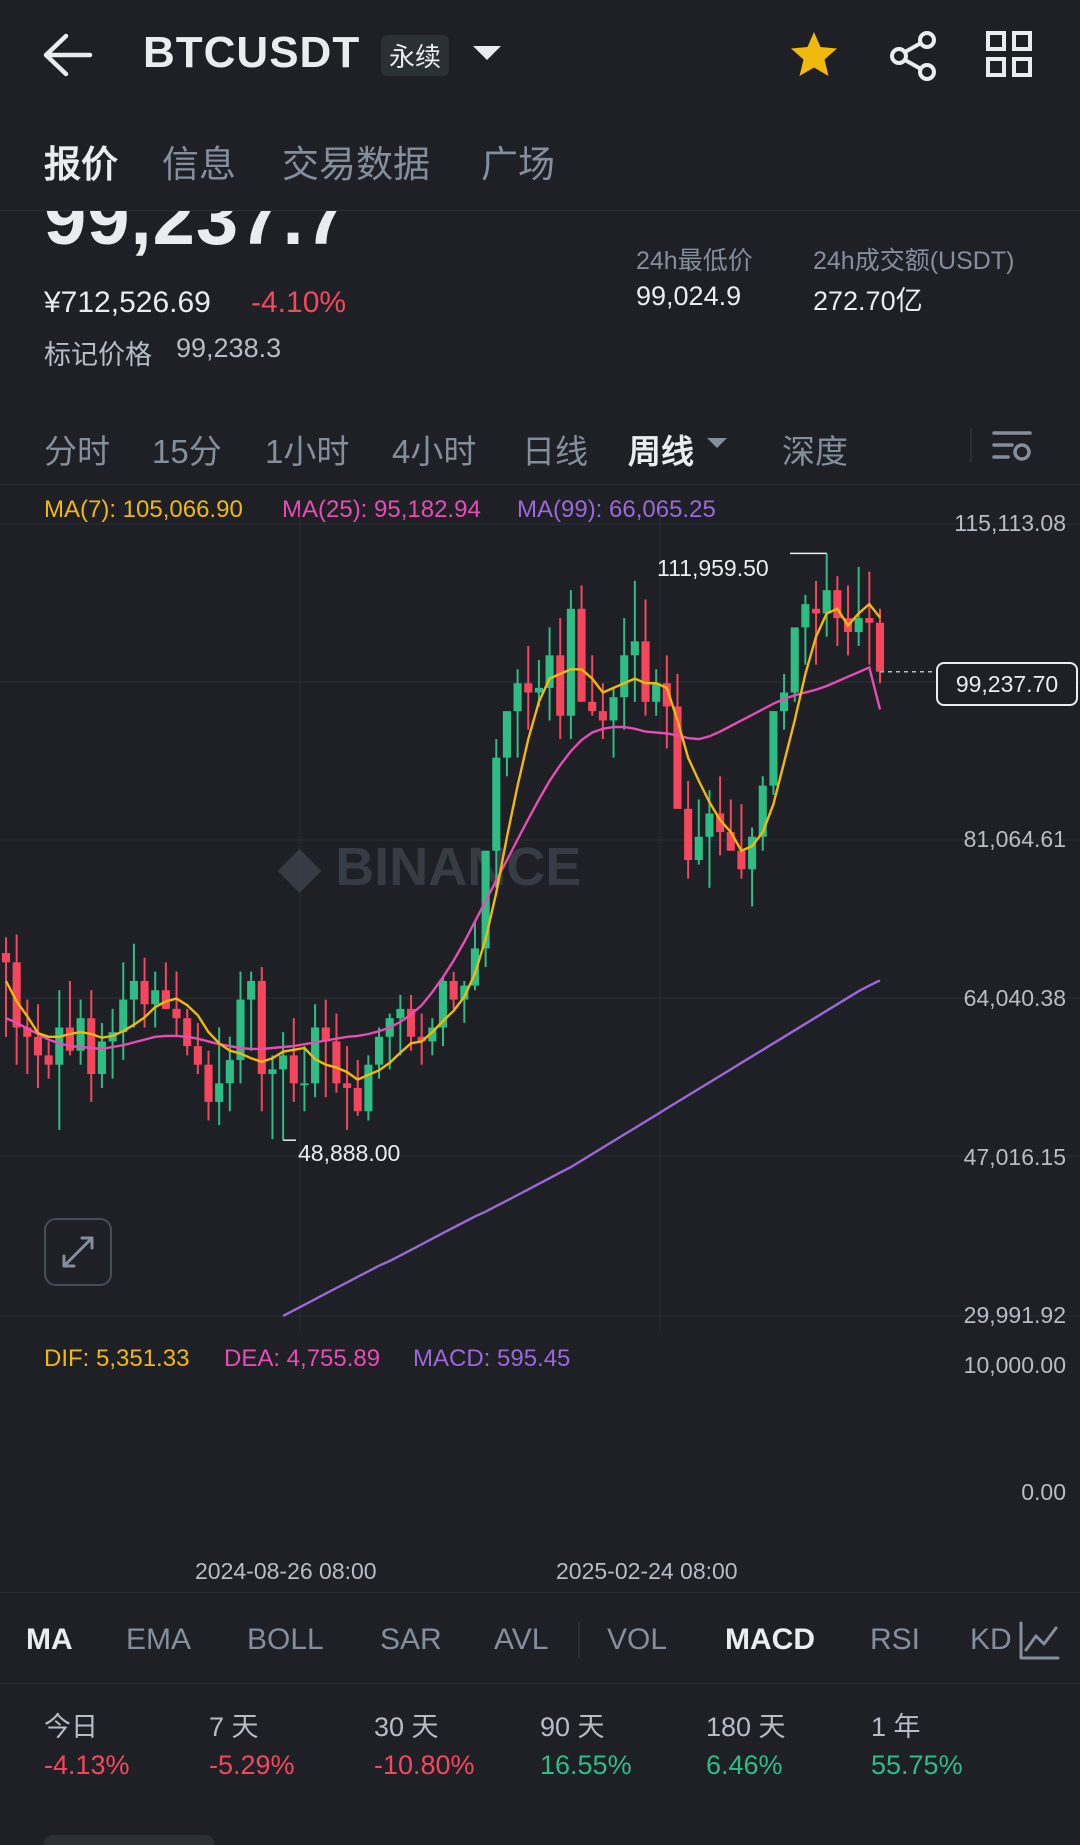 This screenshot has height=1845, width=1080. I want to click on mark-price-label: 标记价格, so click(98, 355).